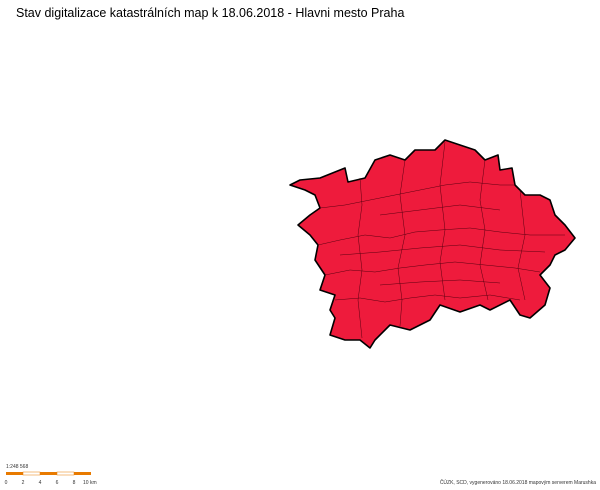 Image resolution: width=600 pixels, height=490 pixels. I want to click on scale-ratio: 1:248 568, so click(17, 467).